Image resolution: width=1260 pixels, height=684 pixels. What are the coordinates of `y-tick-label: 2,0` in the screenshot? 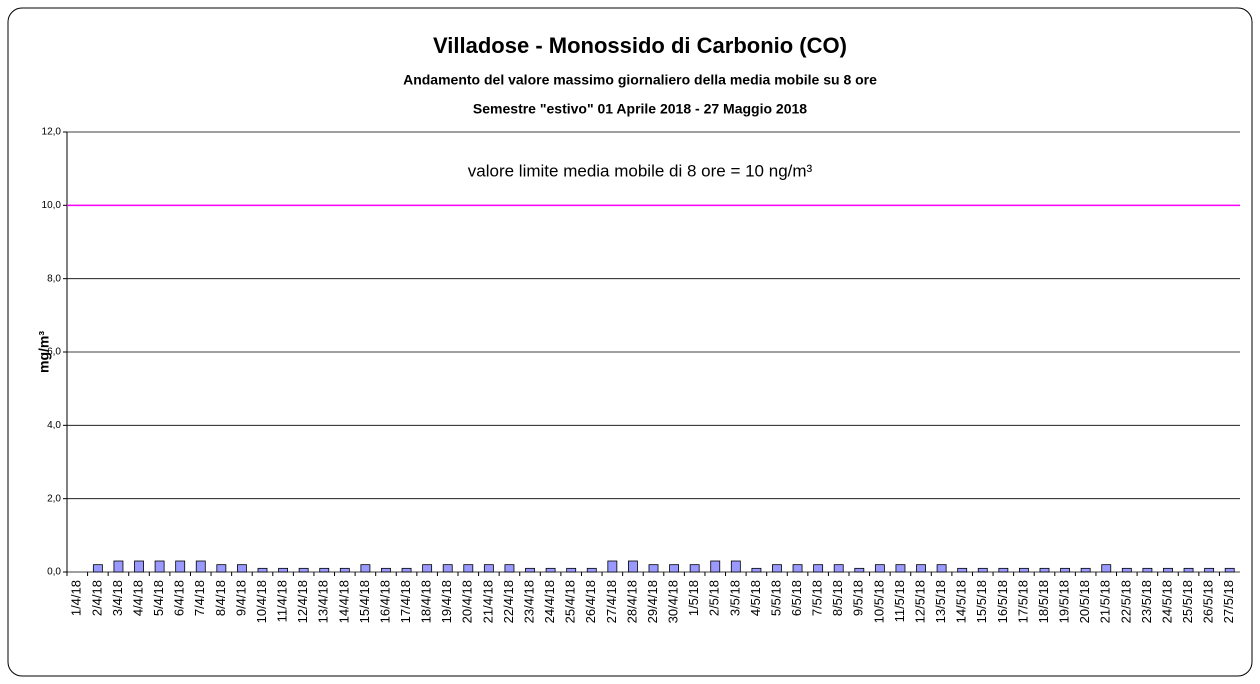 It's located at (54, 498).